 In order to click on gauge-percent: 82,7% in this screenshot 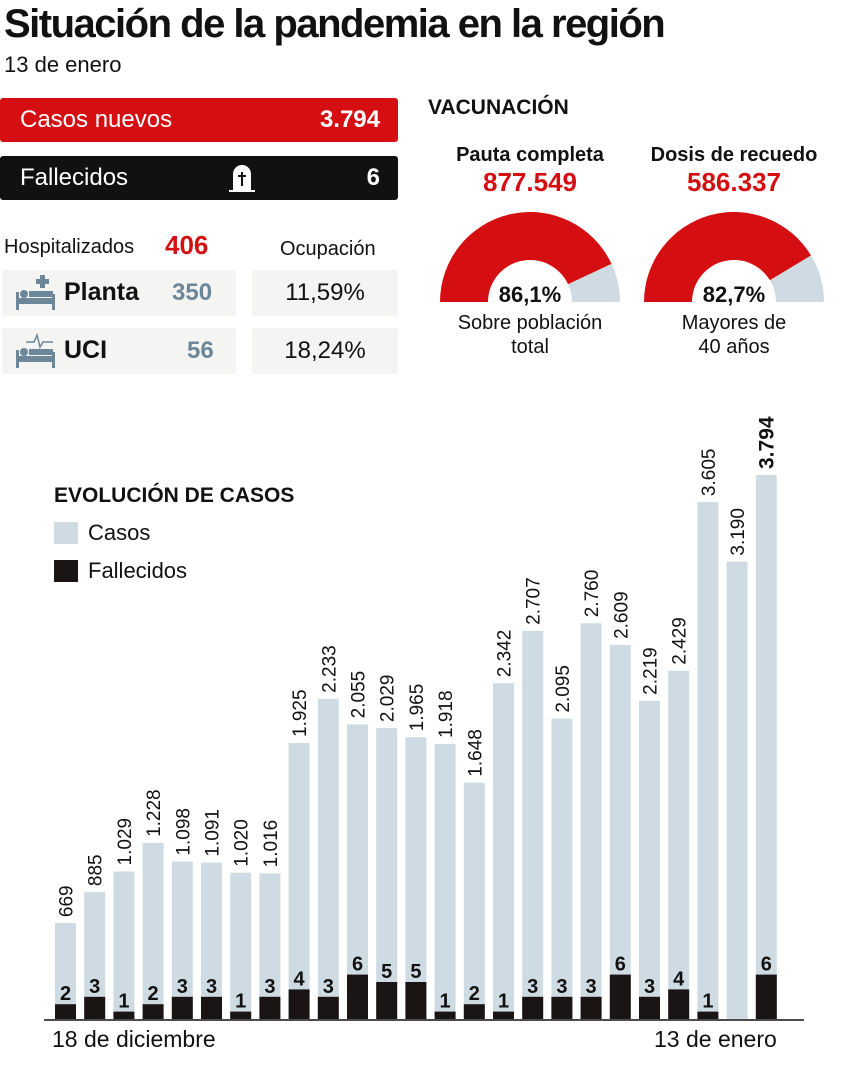, I will do `click(734, 294)`.